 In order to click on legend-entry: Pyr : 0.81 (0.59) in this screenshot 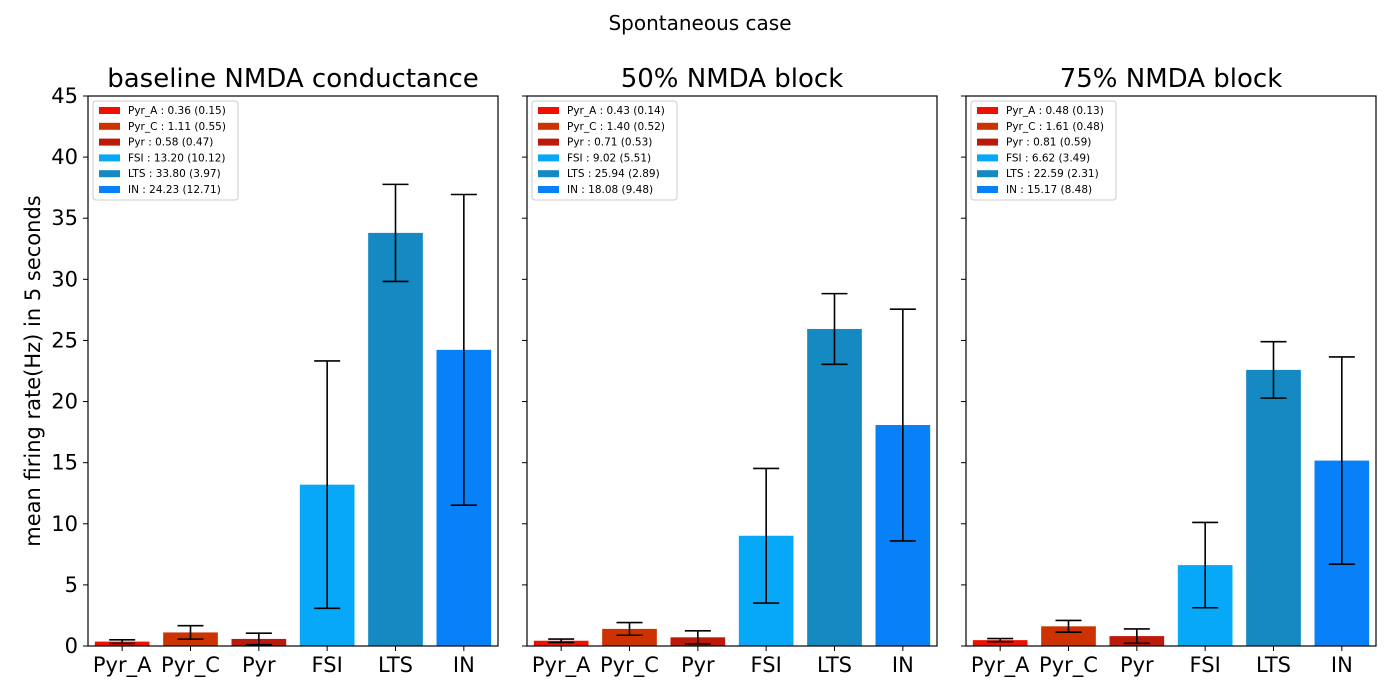, I will do `click(1048, 143)`.